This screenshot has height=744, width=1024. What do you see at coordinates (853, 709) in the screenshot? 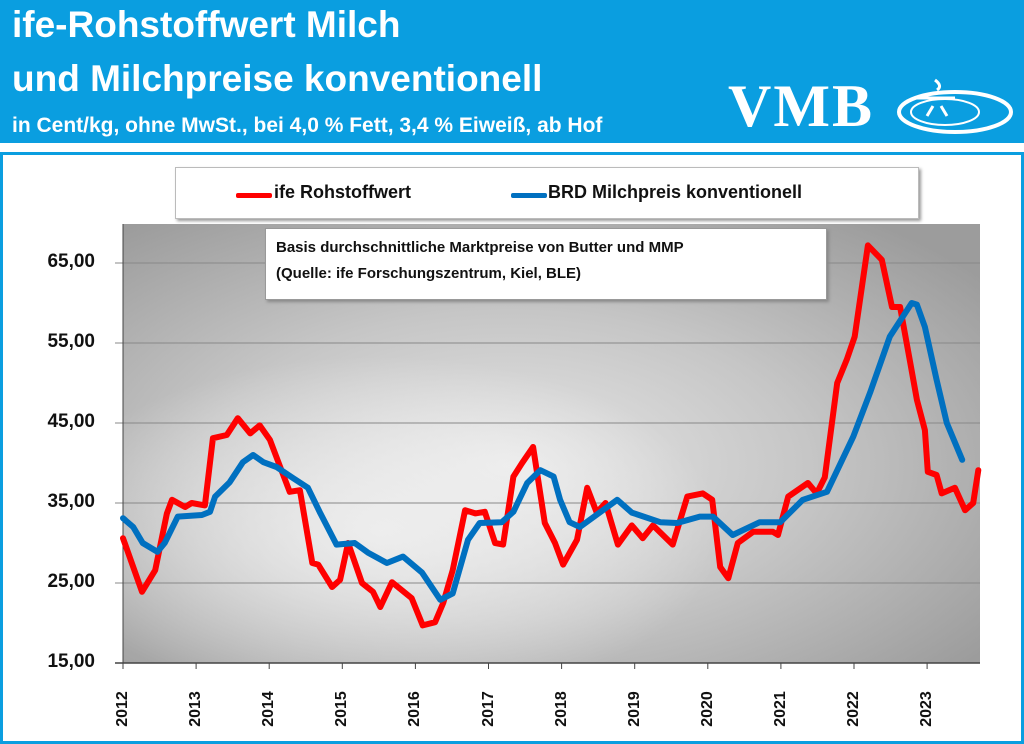
I see `x-tick-label: 2022` at bounding box center [853, 709].